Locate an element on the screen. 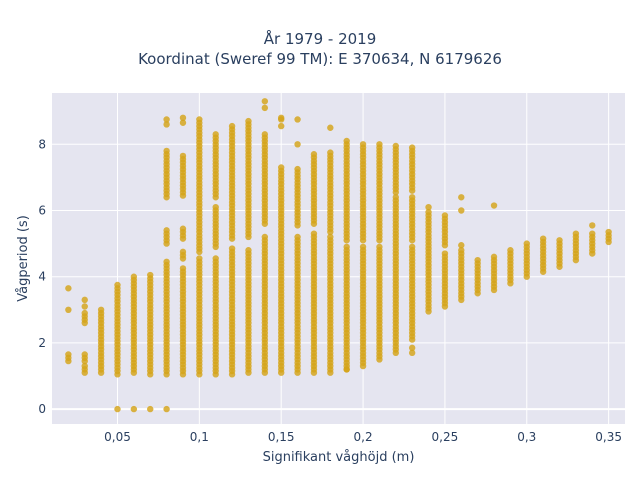 The width and height of the screenshot is (640, 480). x-tick-label: 0,35 is located at coordinates (608, 437).